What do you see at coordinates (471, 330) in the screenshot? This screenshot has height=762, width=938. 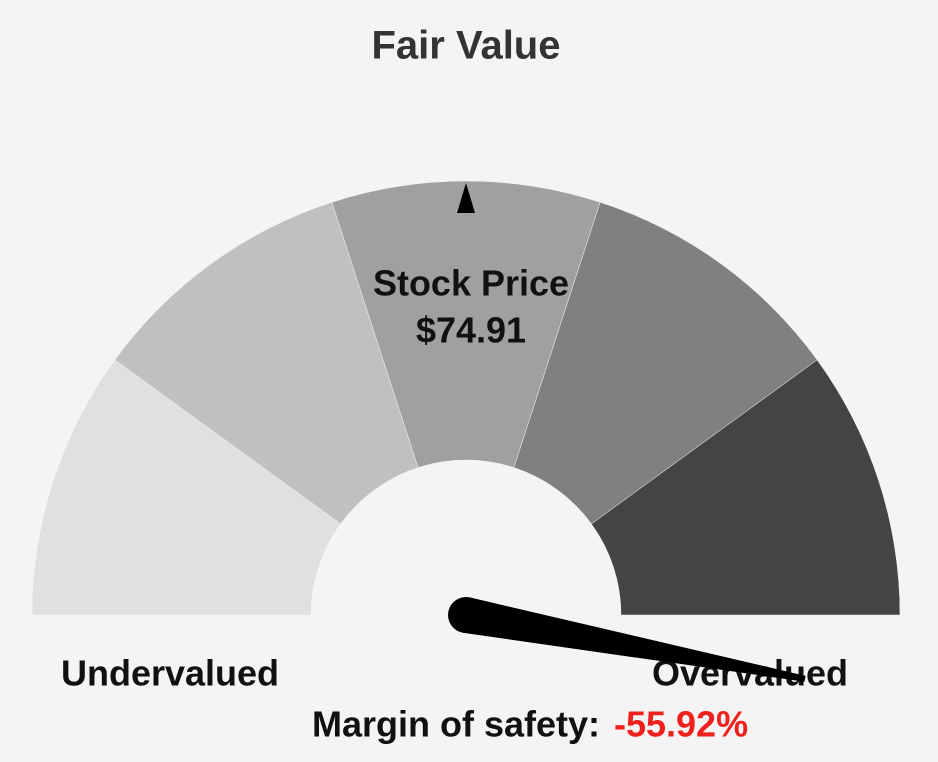 I see `marker-value: $74.91` at bounding box center [471, 330].